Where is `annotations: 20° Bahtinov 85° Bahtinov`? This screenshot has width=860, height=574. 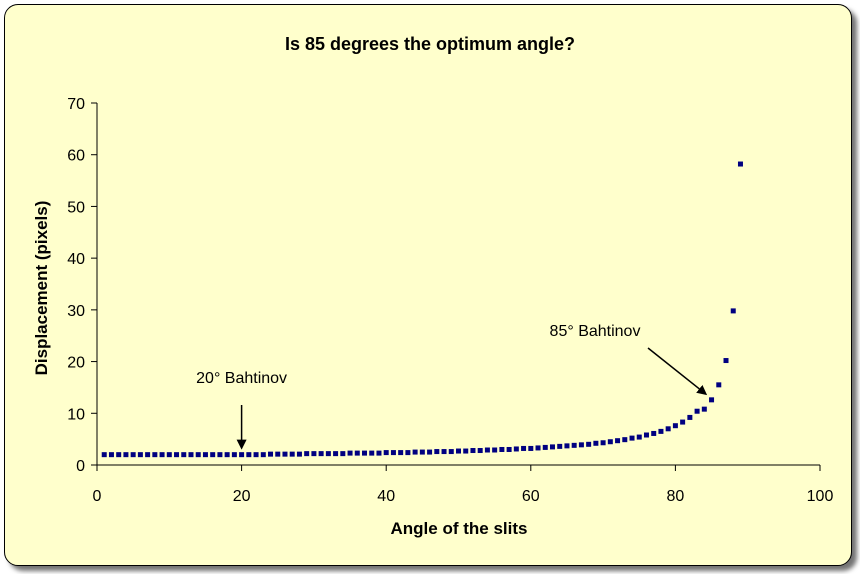
annotations: 20° Bahtinov 85° Bahtinov is located at coordinates (452, 386).